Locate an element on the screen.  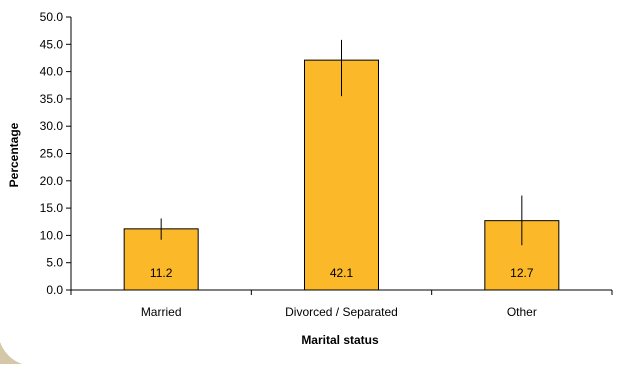
frame-corner-decoration is located at coordinates (11, 353).